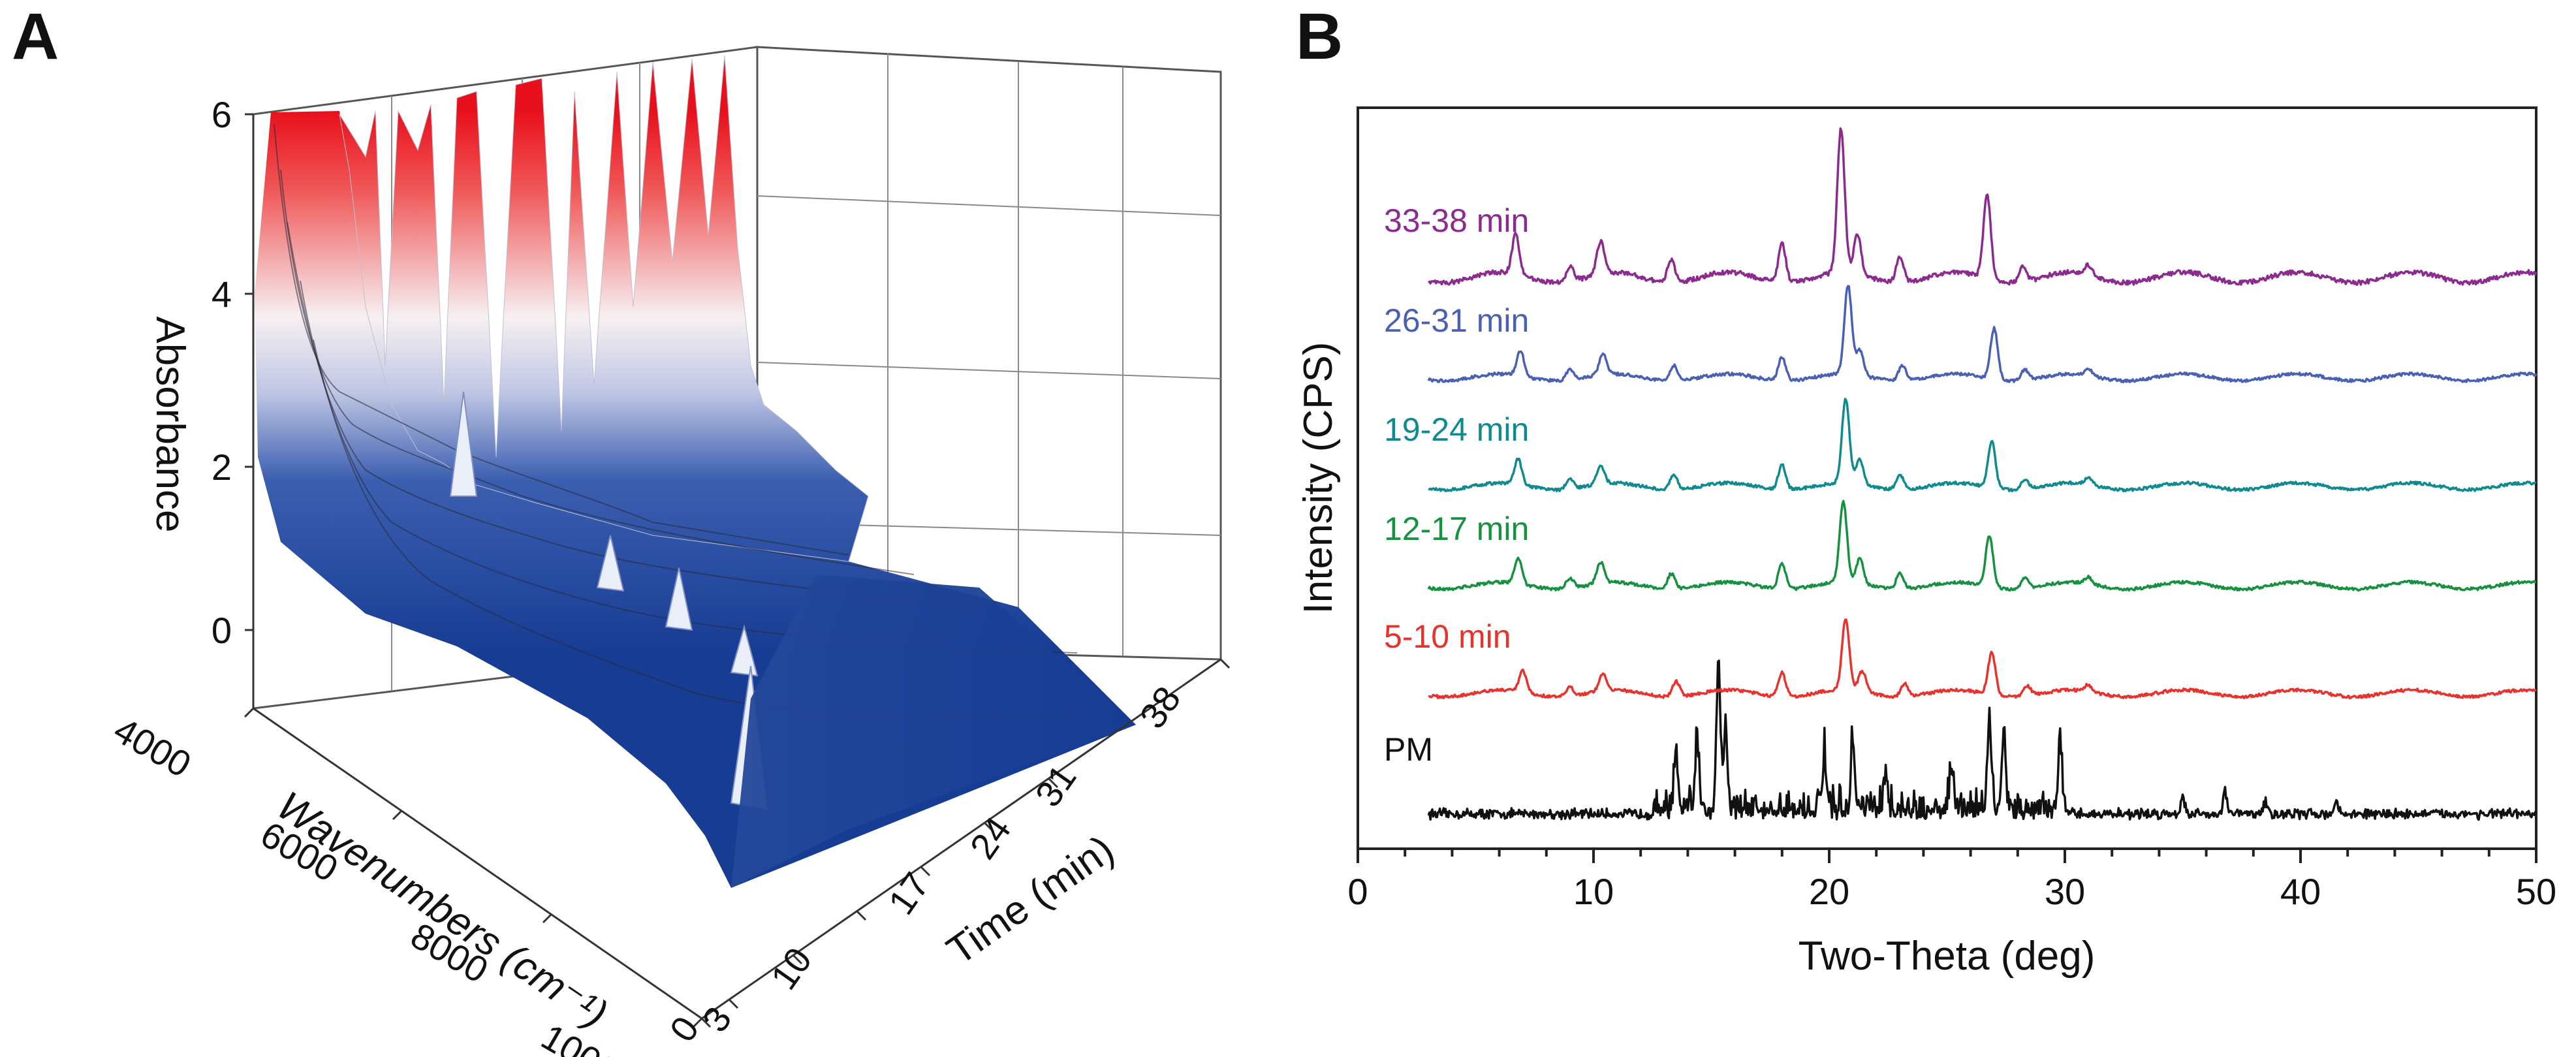 This screenshot has width=2576, height=1057. I want to click on xrd-series-33-38-min, so click(1982, 206).